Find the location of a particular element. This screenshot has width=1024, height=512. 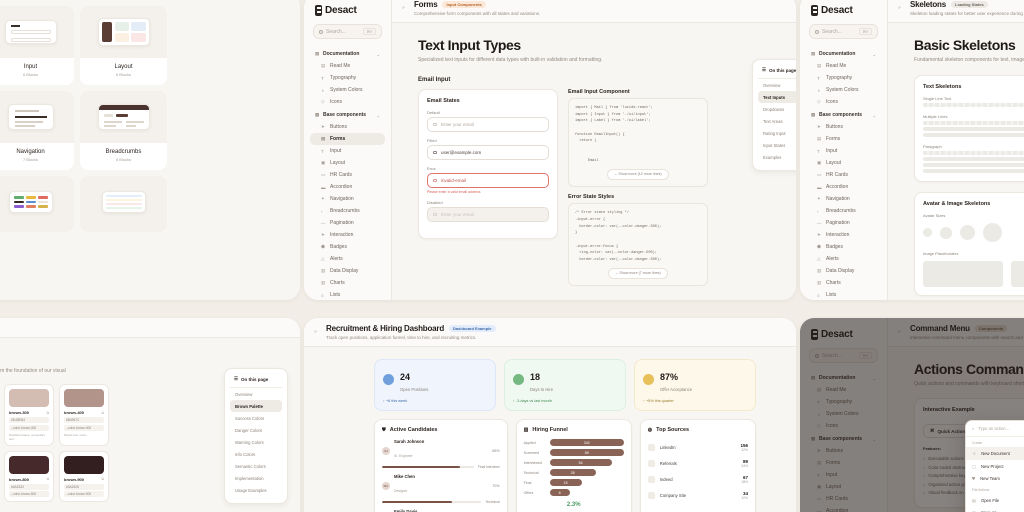

command-item-save-as: ▣ Save As is located at coordinates (995, 509).